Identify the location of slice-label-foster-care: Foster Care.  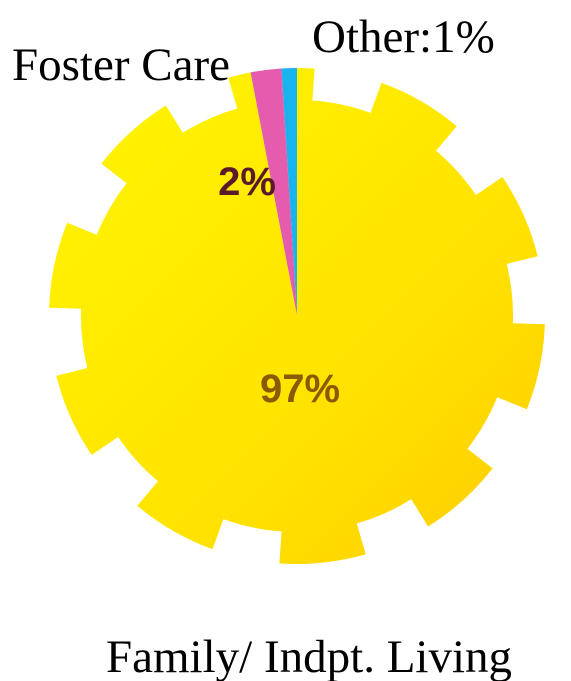
(121, 65).